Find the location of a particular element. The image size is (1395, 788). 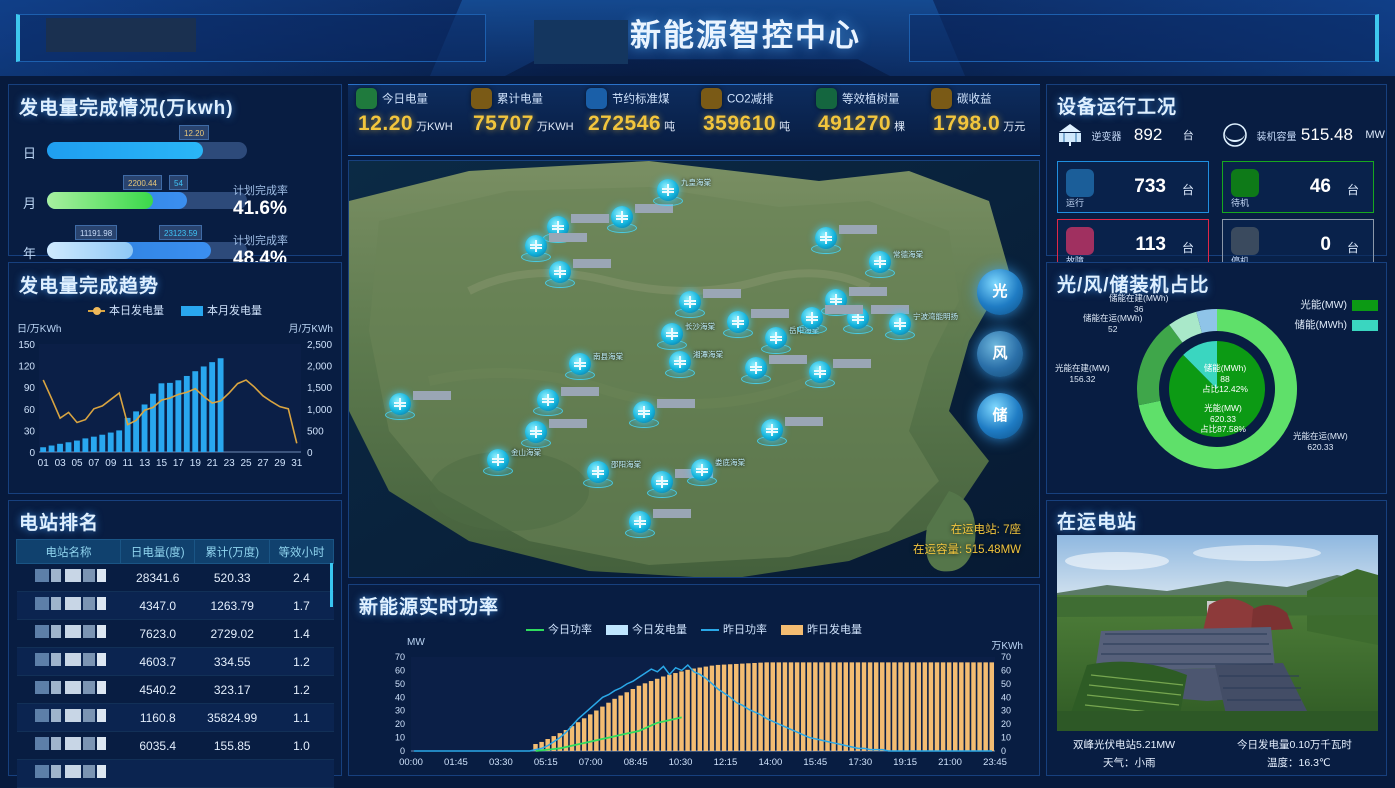

donut-inner-label: 光能(MW) 620.33 占比87.58% is located at coordinates (1223, 419).